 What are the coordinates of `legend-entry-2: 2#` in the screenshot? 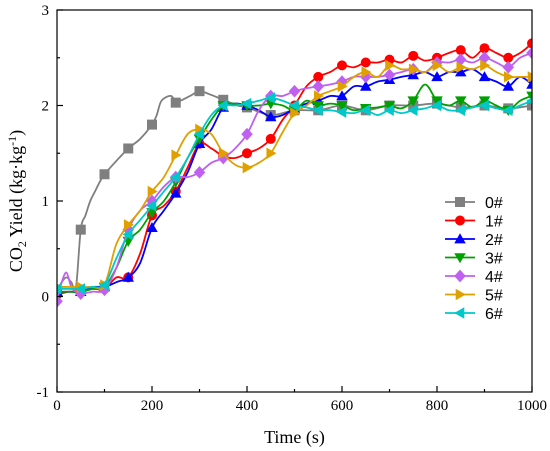 It's located at (474, 240).